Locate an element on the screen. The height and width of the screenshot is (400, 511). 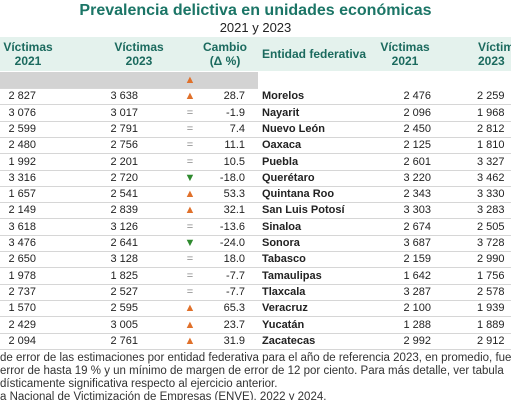
table-row: 2 094 2 761 ▲ 31.9 Zacatecas 2 992 2 912 is located at coordinates (255, 341).